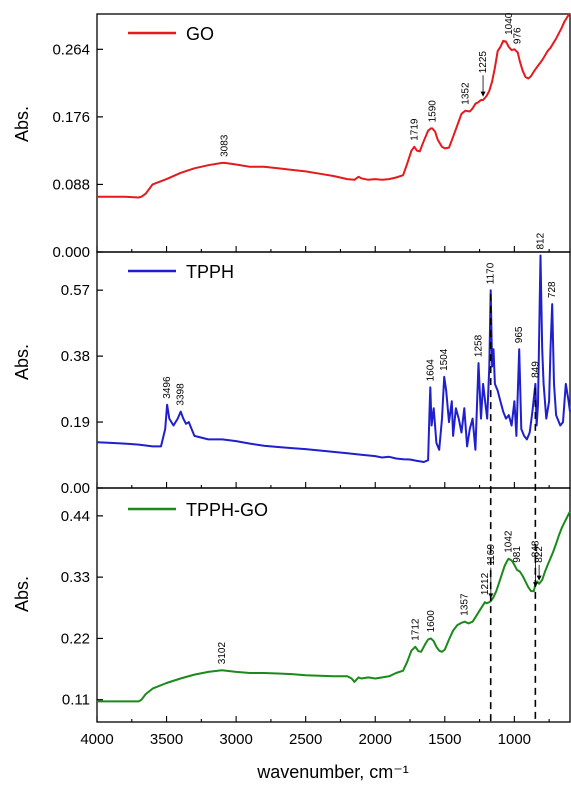  What do you see at coordinates (518, 35) in the screenshot?
I see `peak-label: 976` at bounding box center [518, 35].